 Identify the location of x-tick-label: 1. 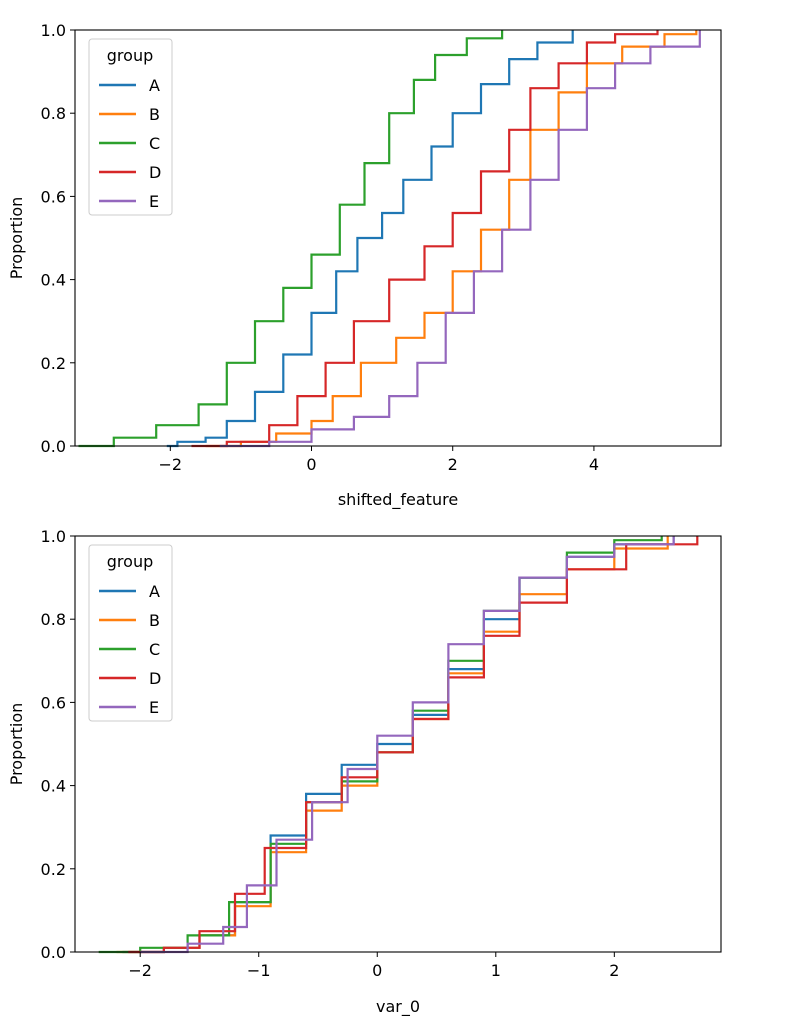
(496, 970).